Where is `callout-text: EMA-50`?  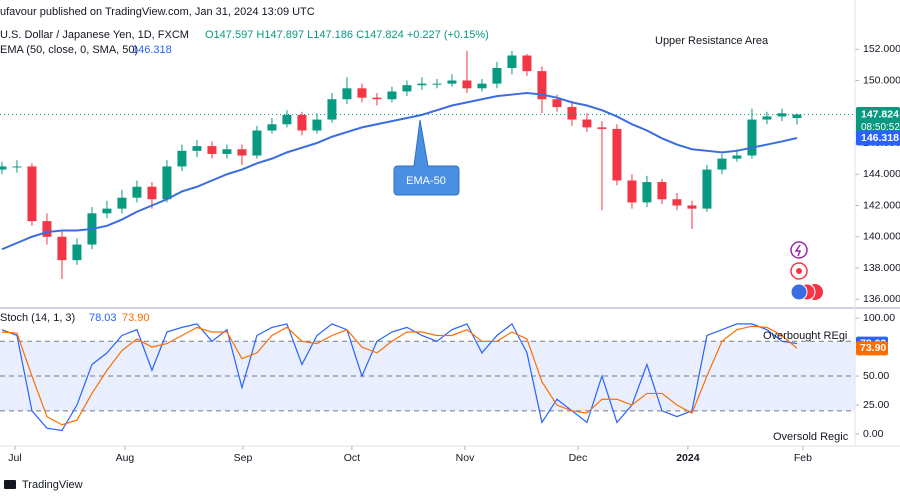 callout-text: EMA-50 is located at coordinates (426, 181).